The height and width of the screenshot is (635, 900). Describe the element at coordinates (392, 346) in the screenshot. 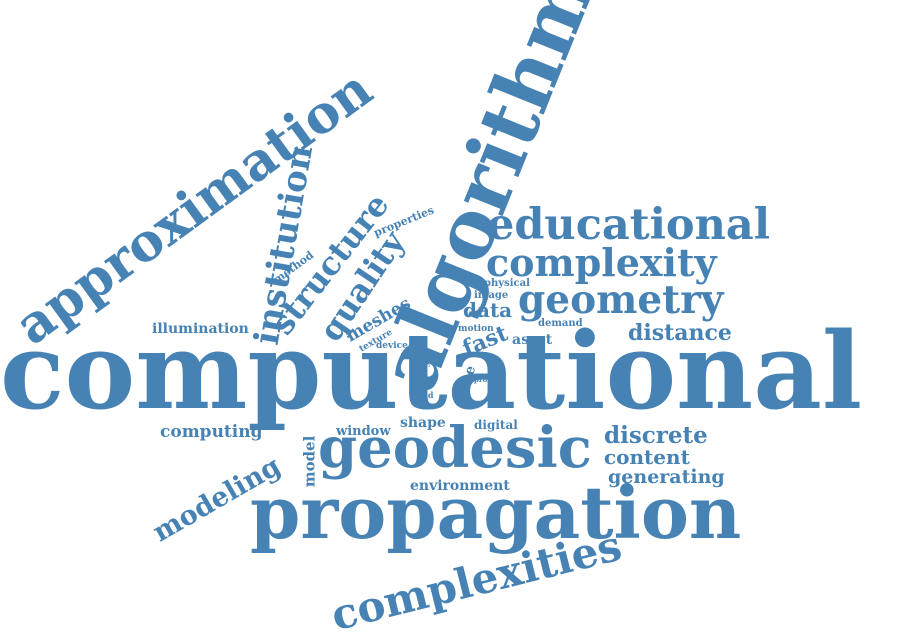

I see `word-device: device` at that location.